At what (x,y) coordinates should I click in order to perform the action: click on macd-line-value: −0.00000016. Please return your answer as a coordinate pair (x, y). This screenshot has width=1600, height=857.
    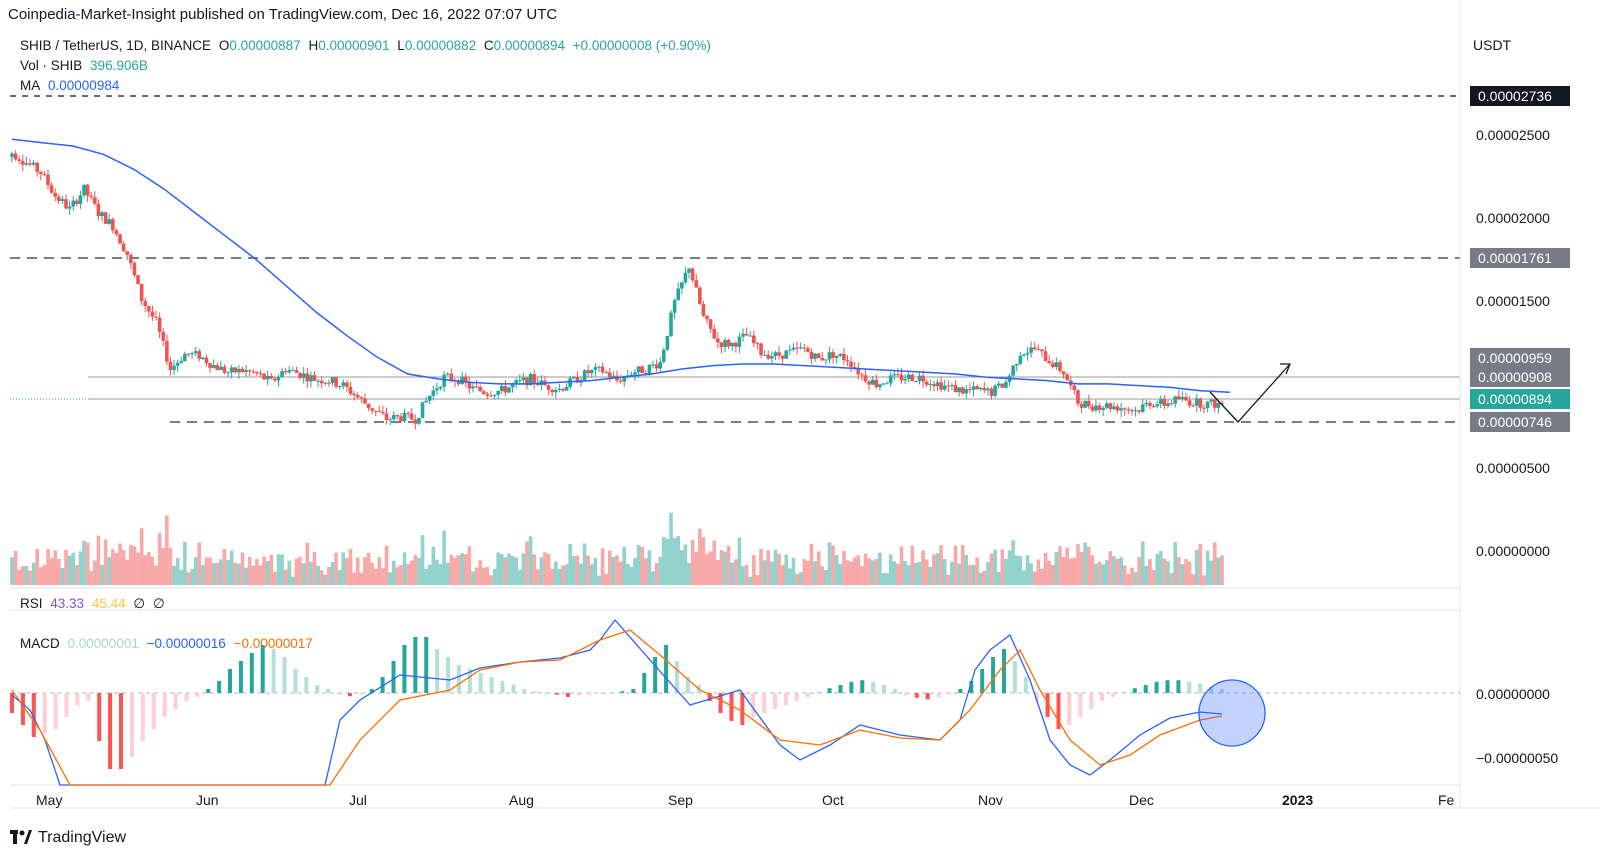
    Looking at the image, I should click on (186, 643).